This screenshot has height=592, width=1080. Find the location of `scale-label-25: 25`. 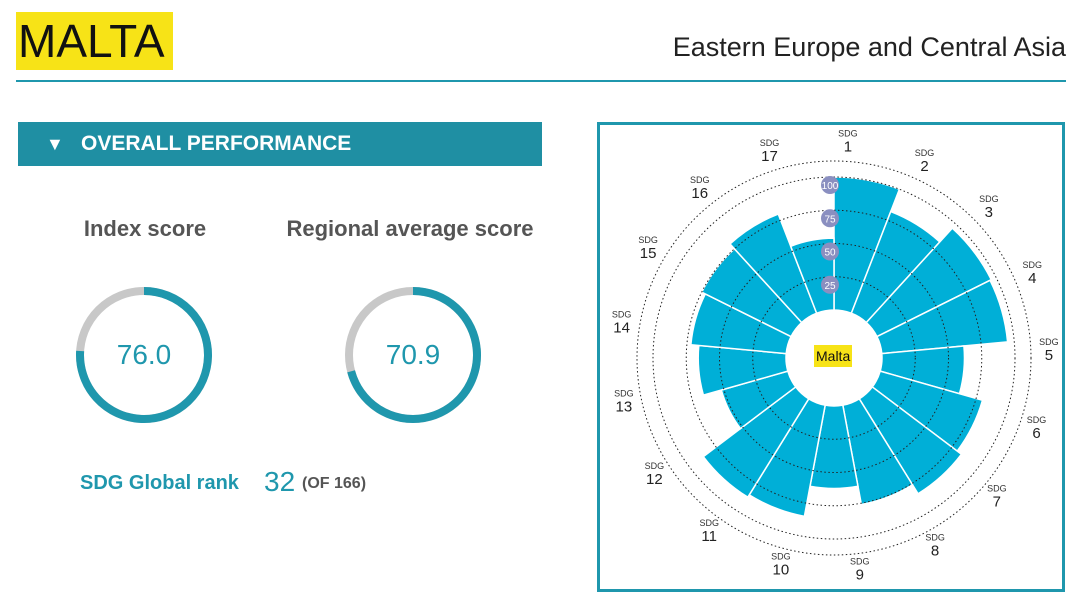

scale-label-25: 25 is located at coordinates (830, 286).